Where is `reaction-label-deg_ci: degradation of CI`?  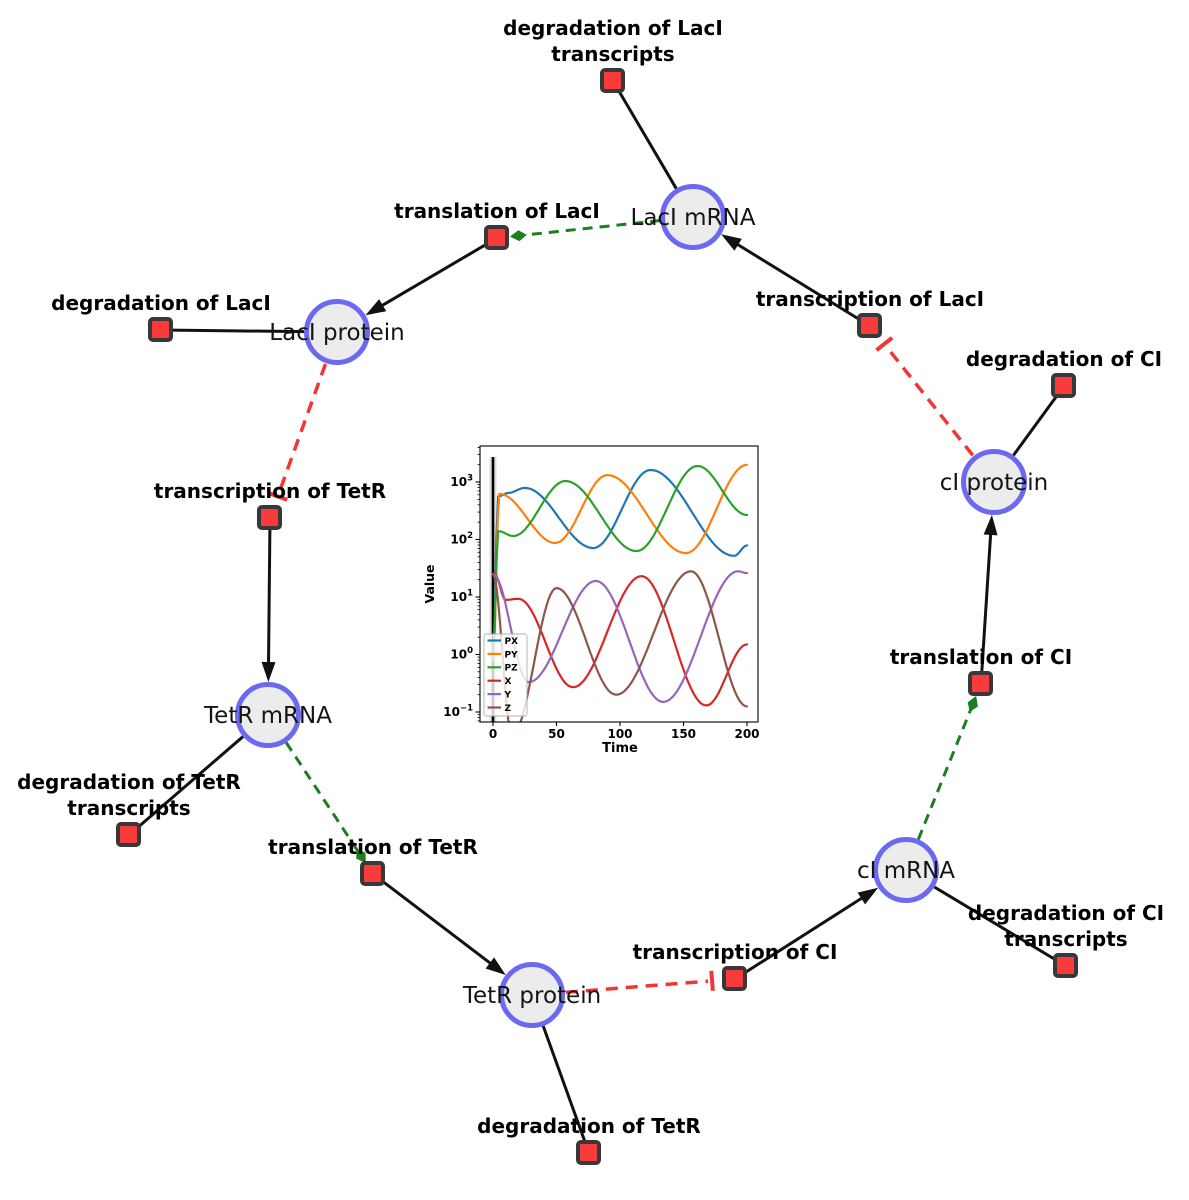 reaction-label-deg_ci: degradation of CI is located at coordinates (1064, 359).